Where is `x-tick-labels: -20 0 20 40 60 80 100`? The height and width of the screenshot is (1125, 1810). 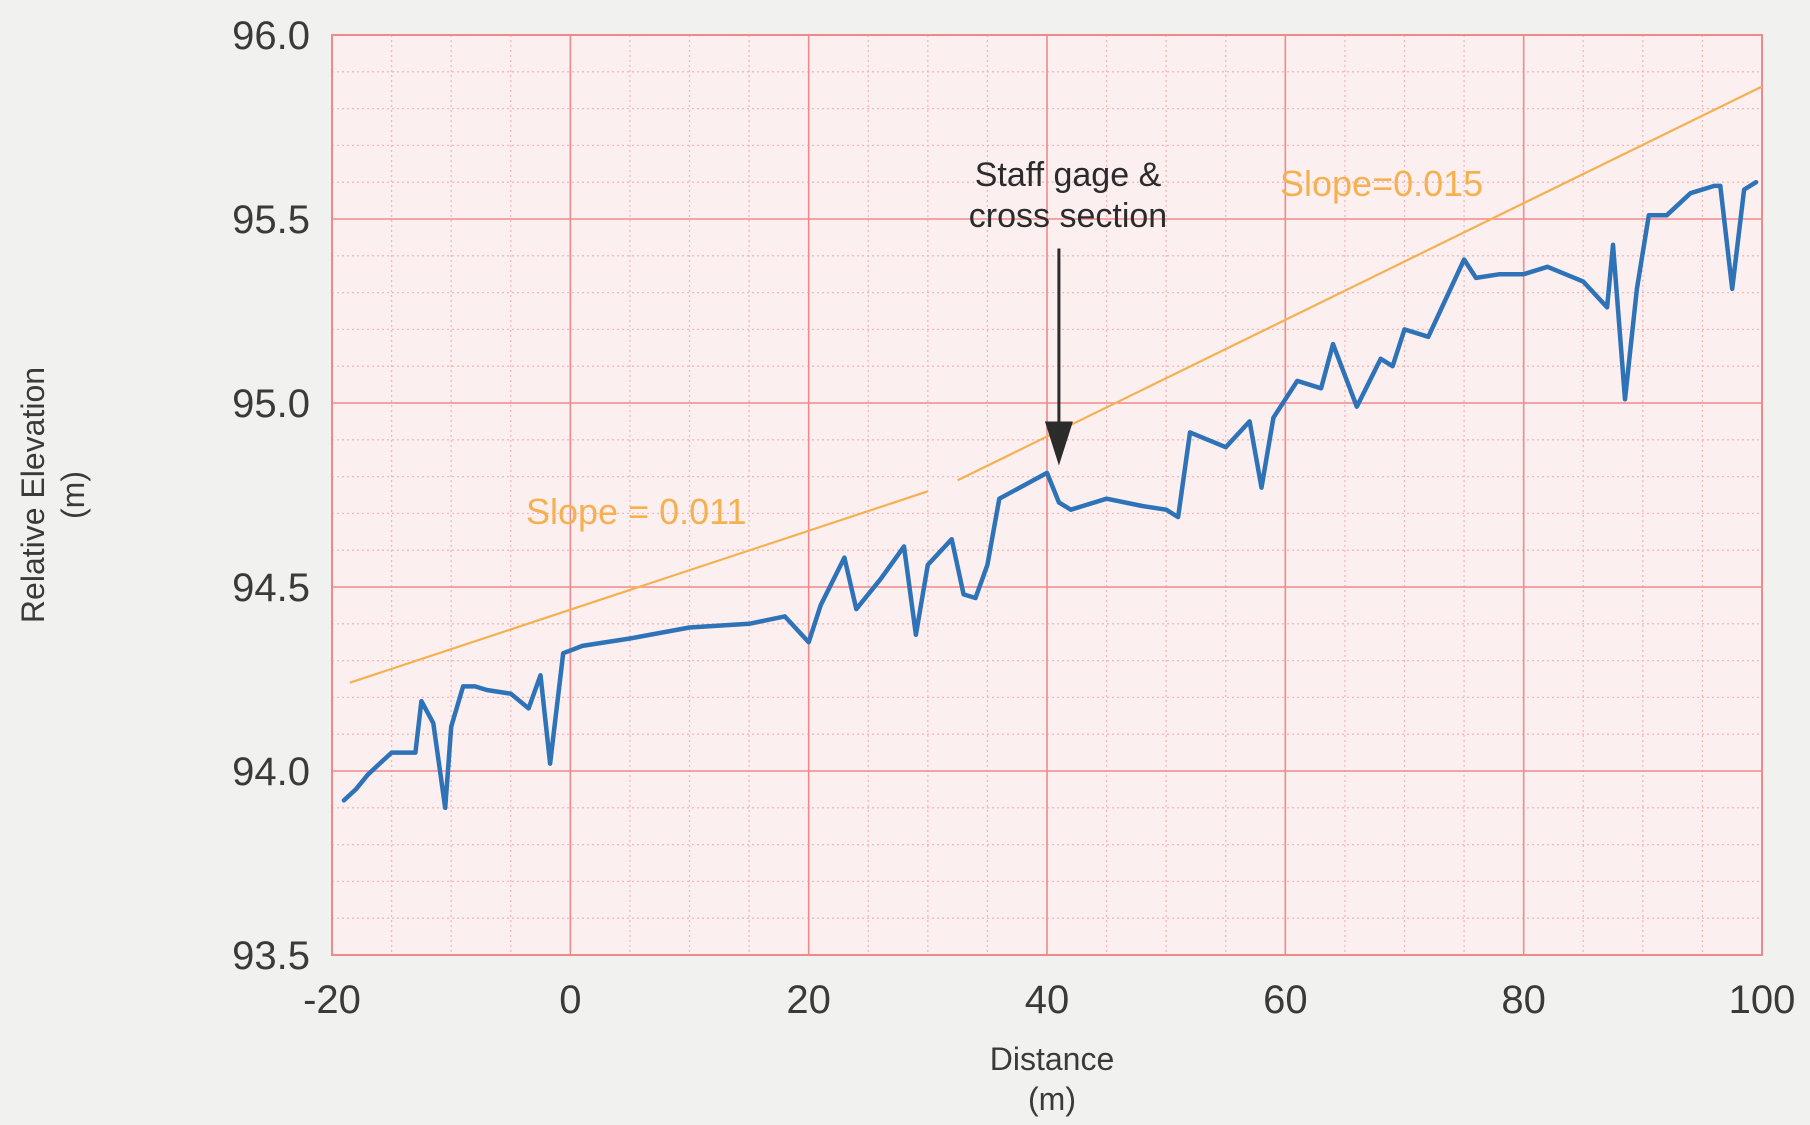
x-tick-labels: -20 0 20 40 60 80 100 is located at coordinates (1049, 1000).